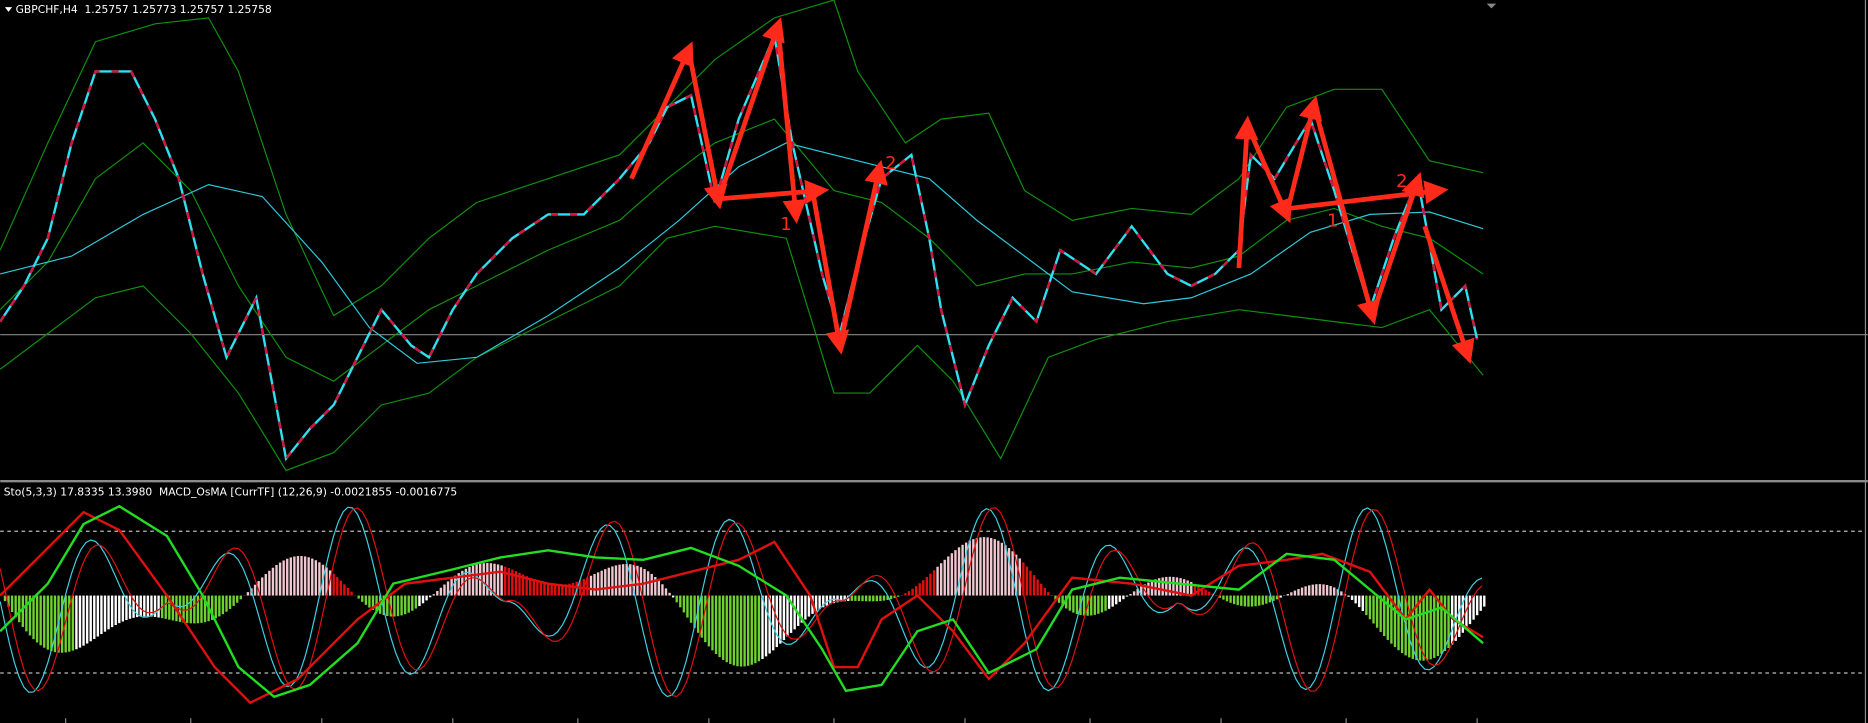  Describe the element at coordinates (1401, 181) in the screenshot. I see `wave-label: 2` at that location.